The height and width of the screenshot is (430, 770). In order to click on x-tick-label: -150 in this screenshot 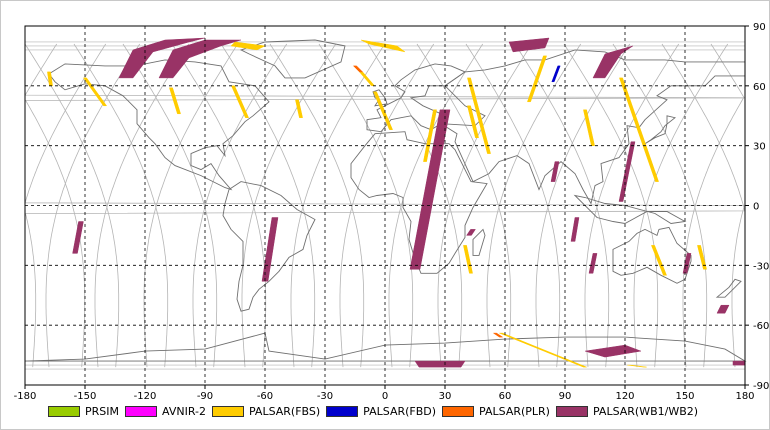, I will do `click(85, 396)`.